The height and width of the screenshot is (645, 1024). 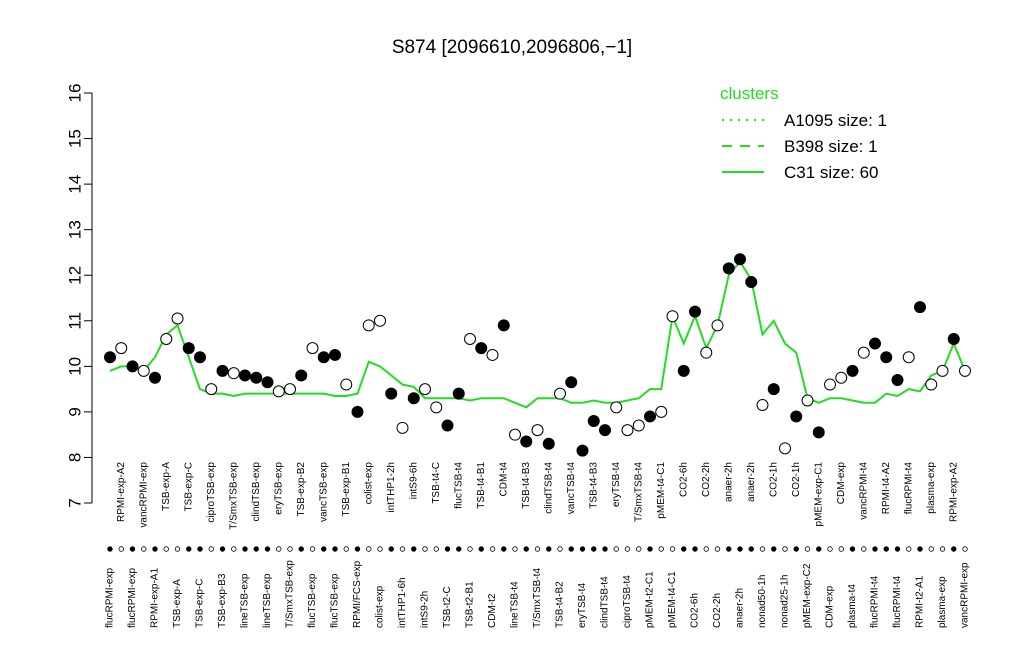 What do you see at coordinates (749, 93) in the screenshot?
I see `legend-title: clusters` at bounding box center [749, 93].